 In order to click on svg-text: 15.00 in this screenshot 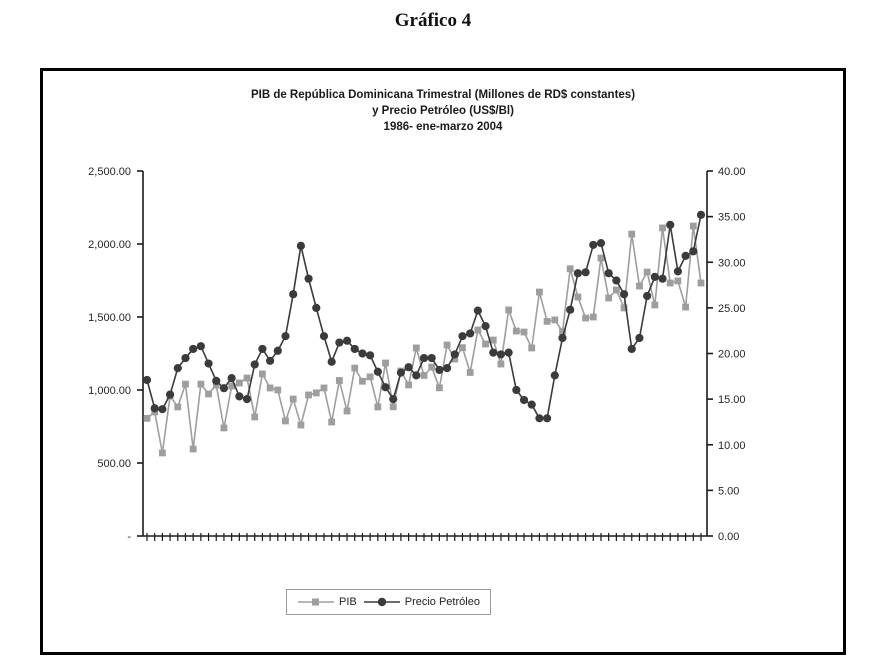, I will do `click(732, 400)`.